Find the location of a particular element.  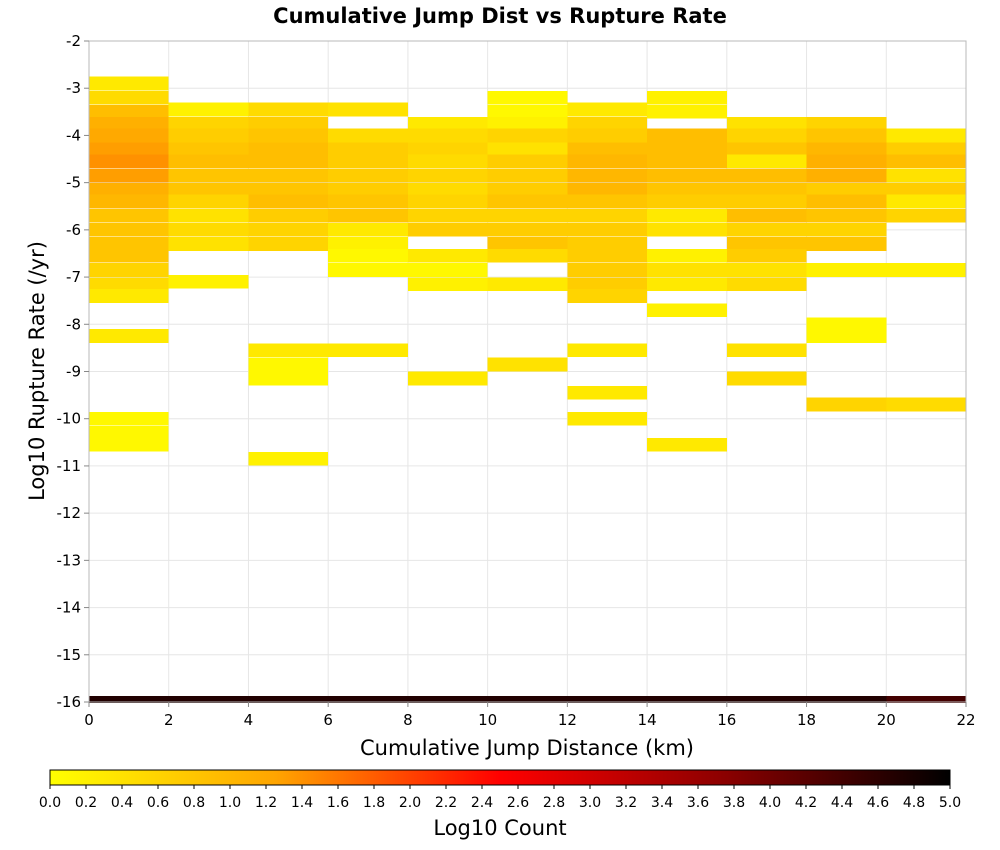

colorbar is located at coordinates (500, 777).